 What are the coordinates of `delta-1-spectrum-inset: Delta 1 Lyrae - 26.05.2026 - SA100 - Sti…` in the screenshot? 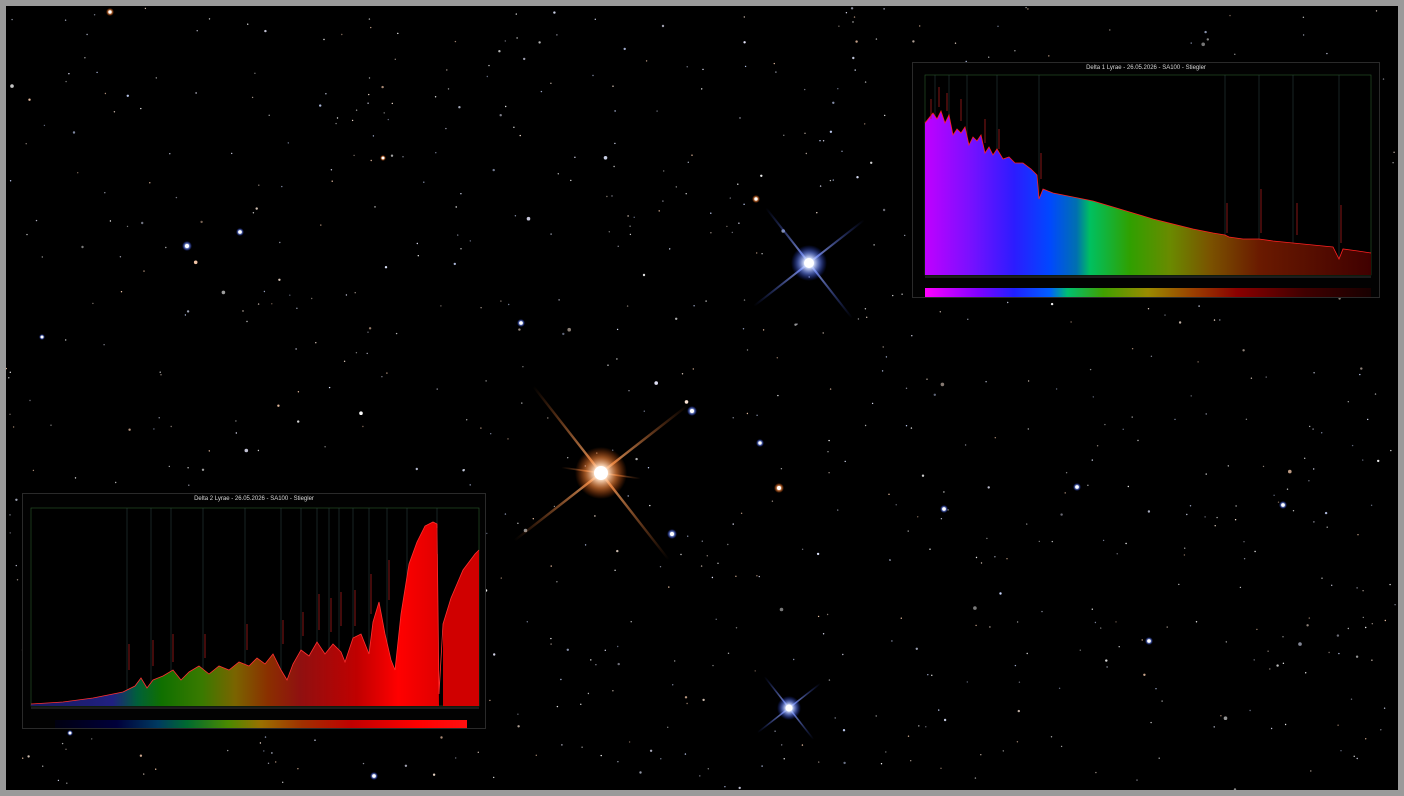 It's located at (1146, 180).